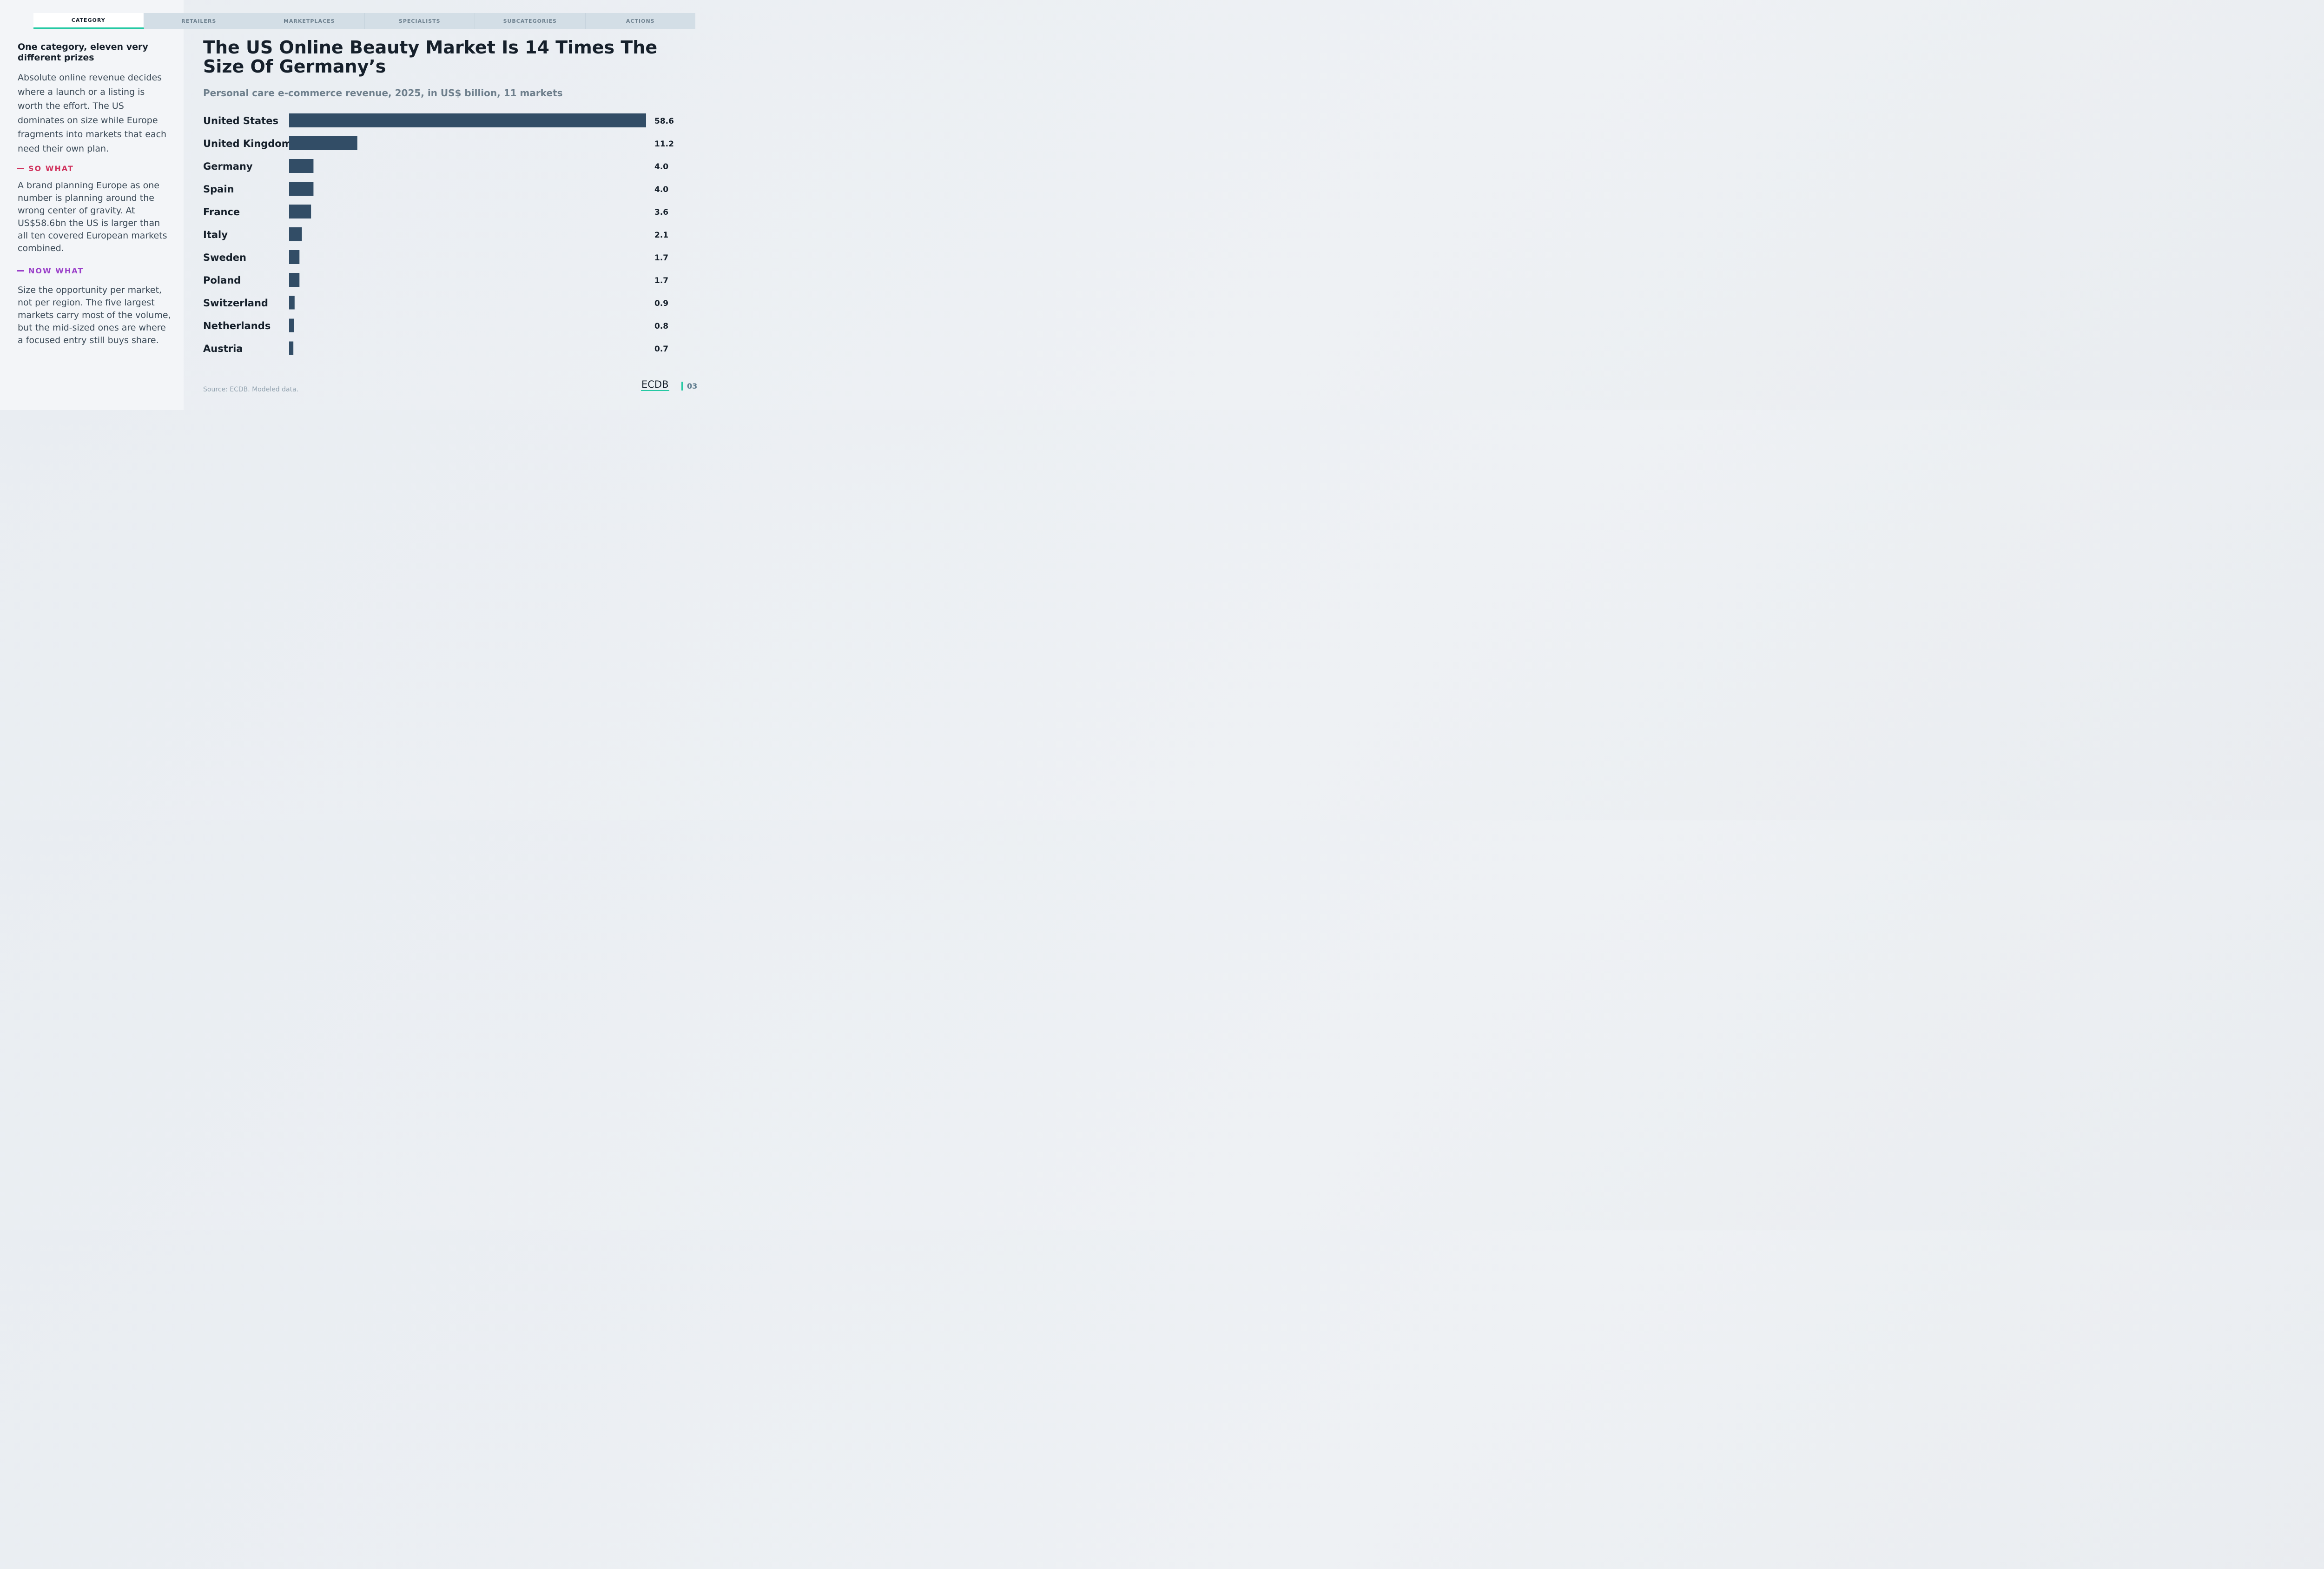 The width and height of the screenshot is (2324, 1569). What do you see at coordinates (235, 303) in the screenshot?
I see `category-label-switzerland: Switzerland` at bounding box center [235, 303].